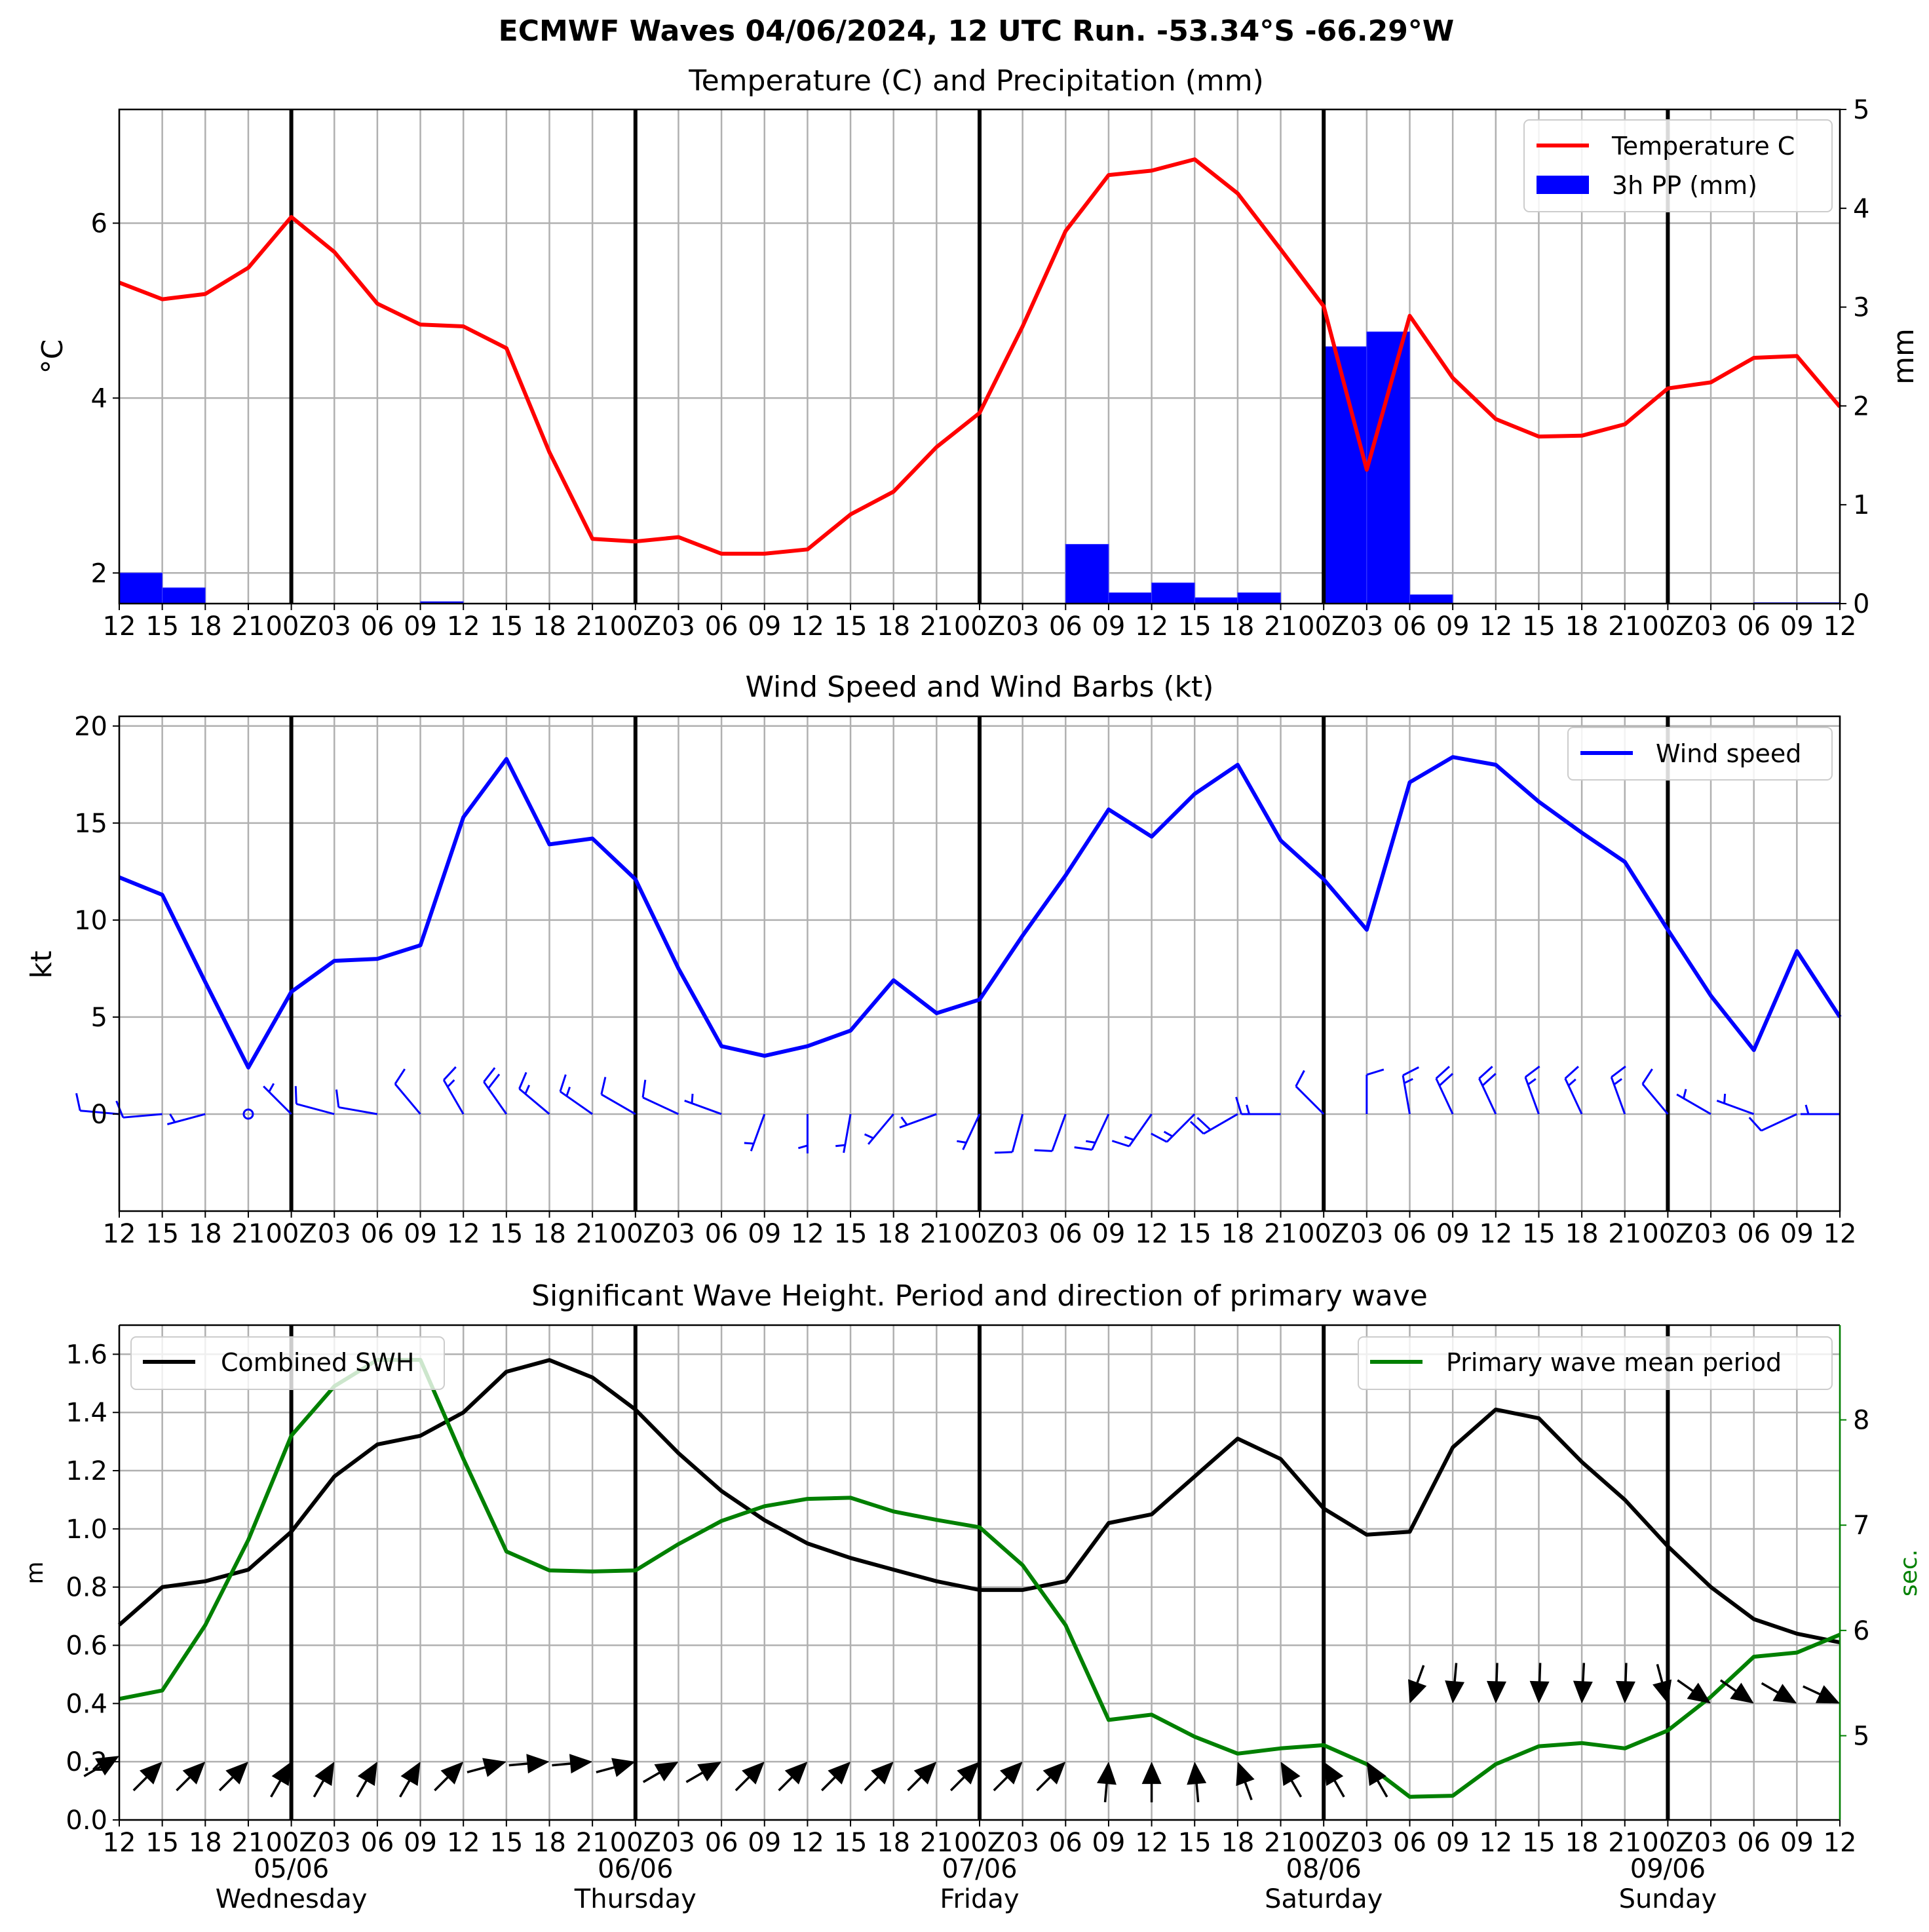 The image size is (1929, 1932). I want to click on right-y-tick-label: 5, so click(1861, 1736).